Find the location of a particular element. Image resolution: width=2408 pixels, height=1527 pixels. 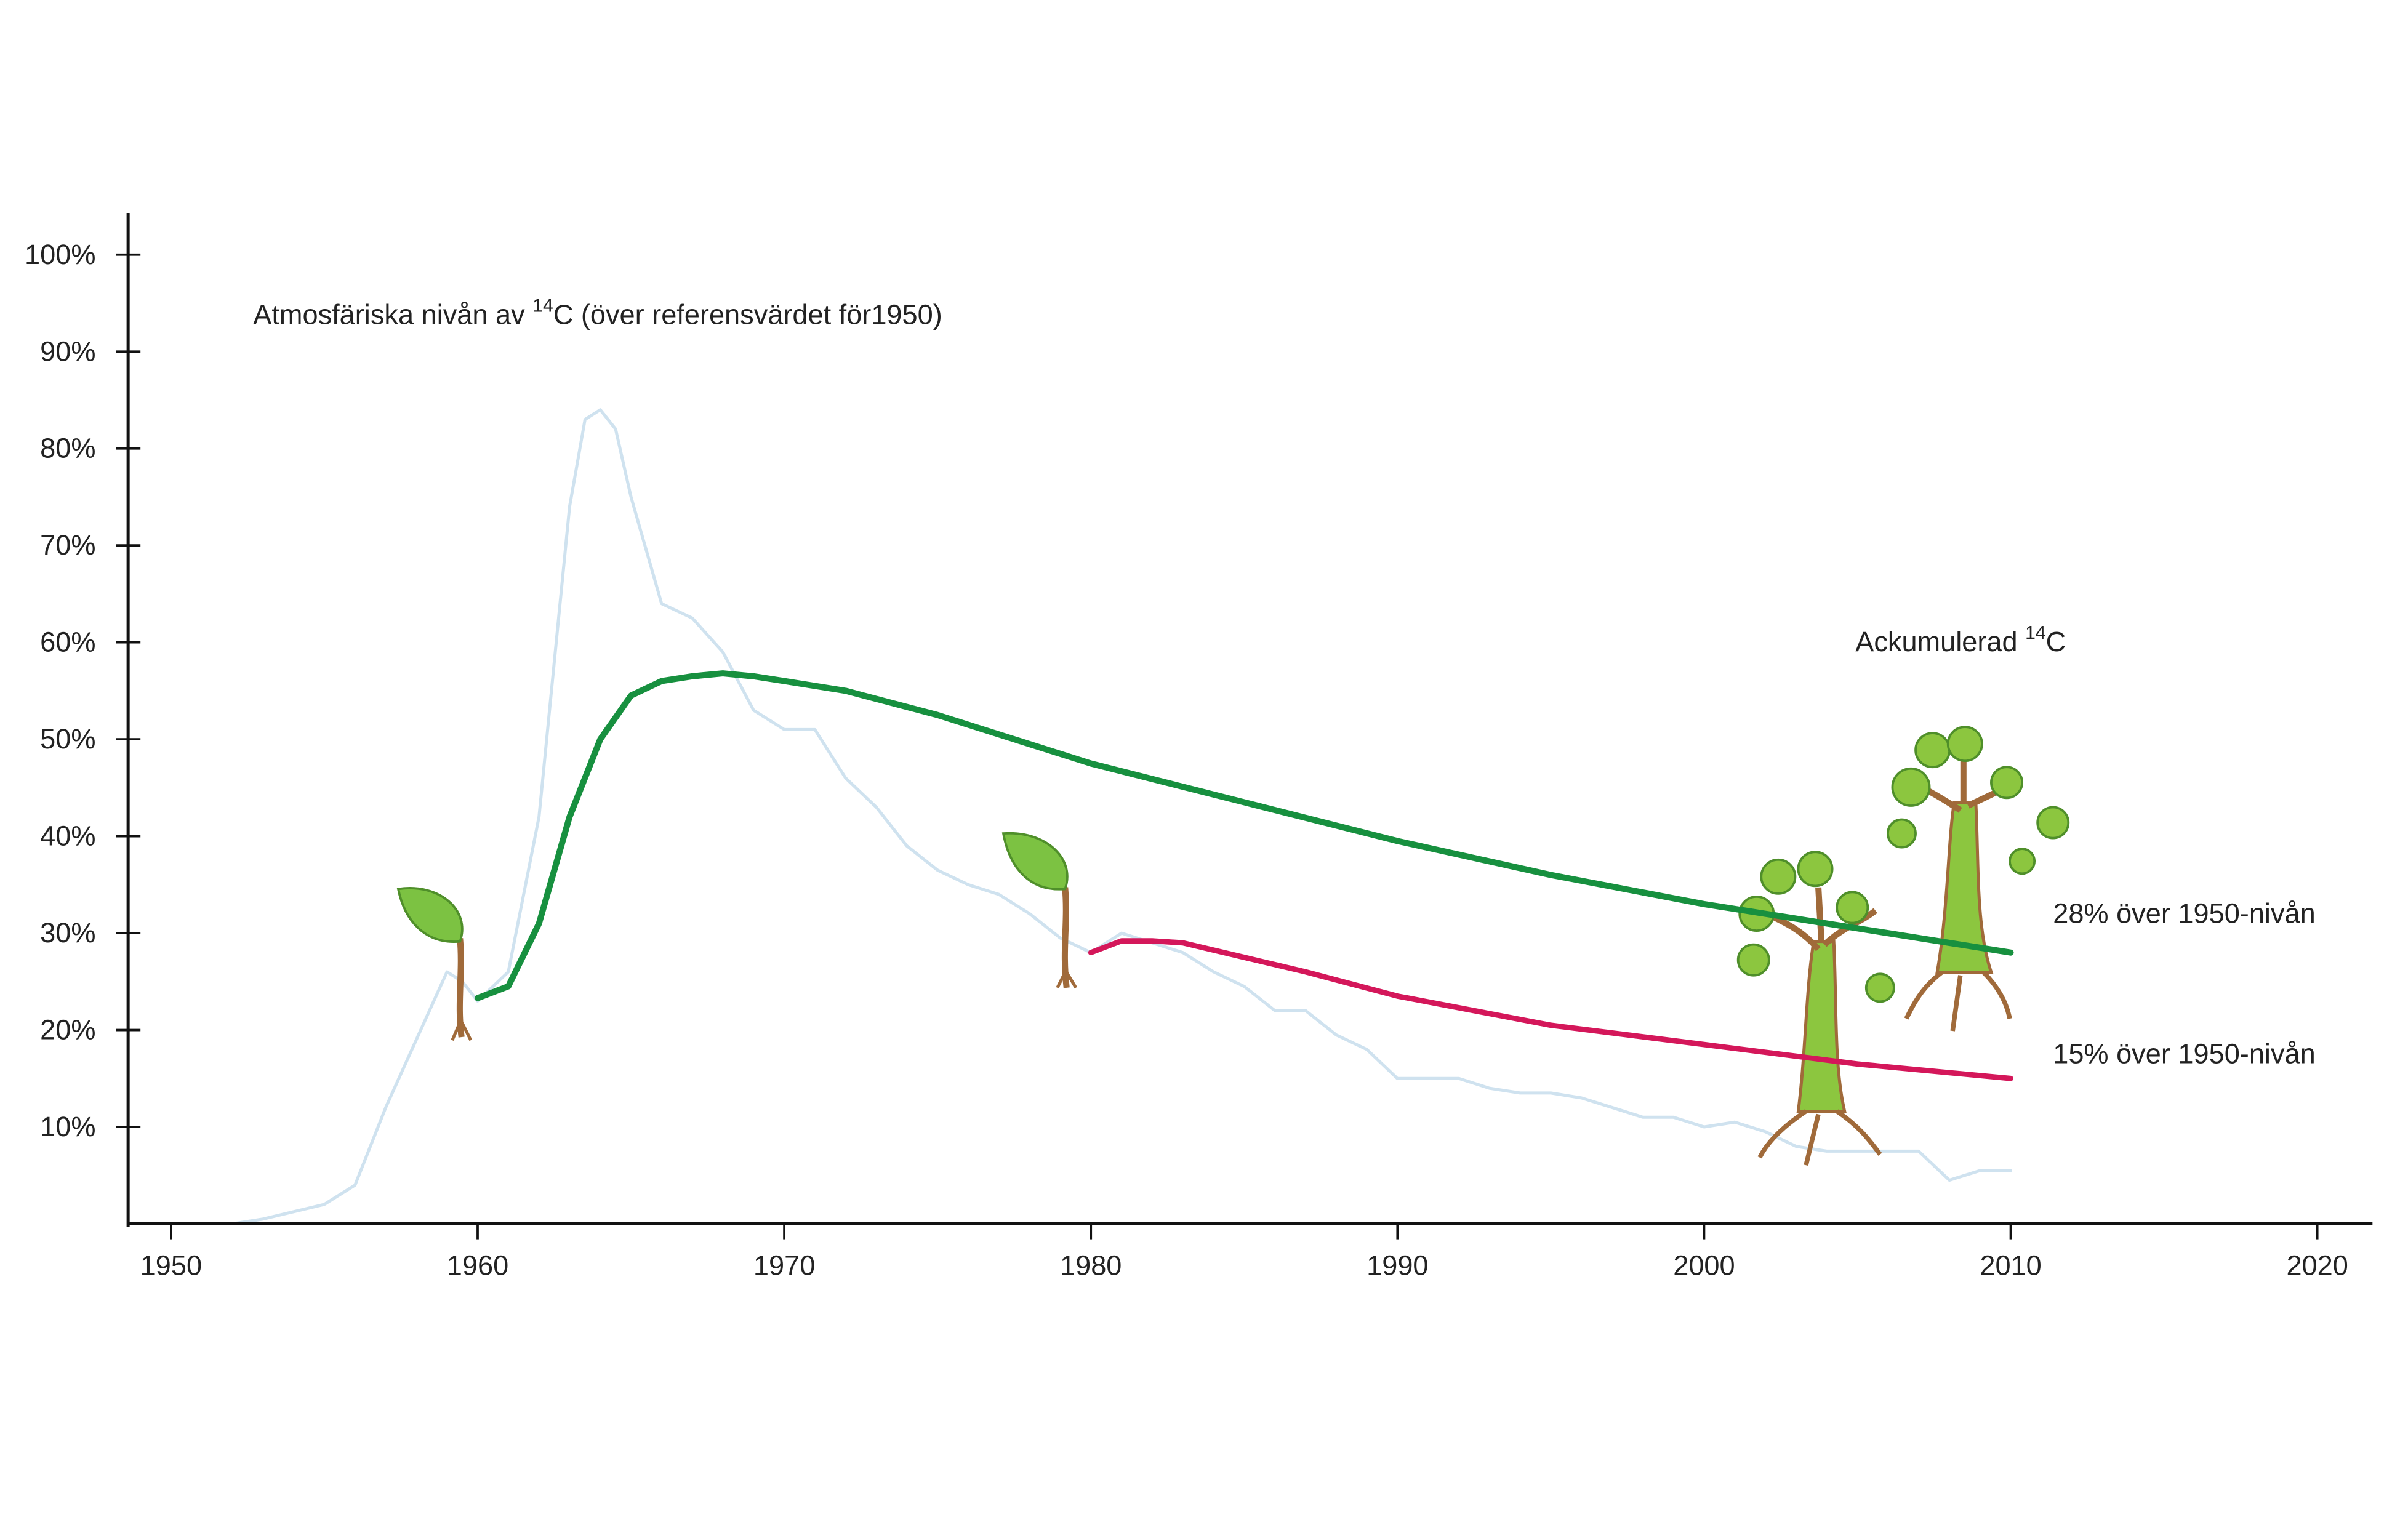

annotation: 28% över 1950-nivån is located at coordinates (2184, 913).